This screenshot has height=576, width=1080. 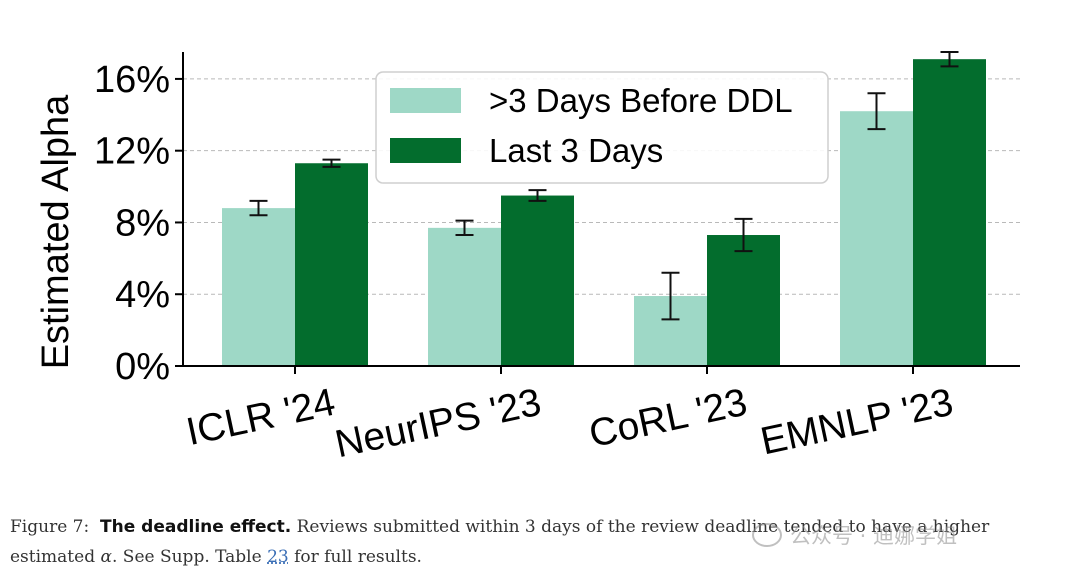 What do you see at coordinates (874, 536) in the screenshot?
I see `watermark-text: 公众号 · 迪娜学姐` at bounding box center [874, 536].